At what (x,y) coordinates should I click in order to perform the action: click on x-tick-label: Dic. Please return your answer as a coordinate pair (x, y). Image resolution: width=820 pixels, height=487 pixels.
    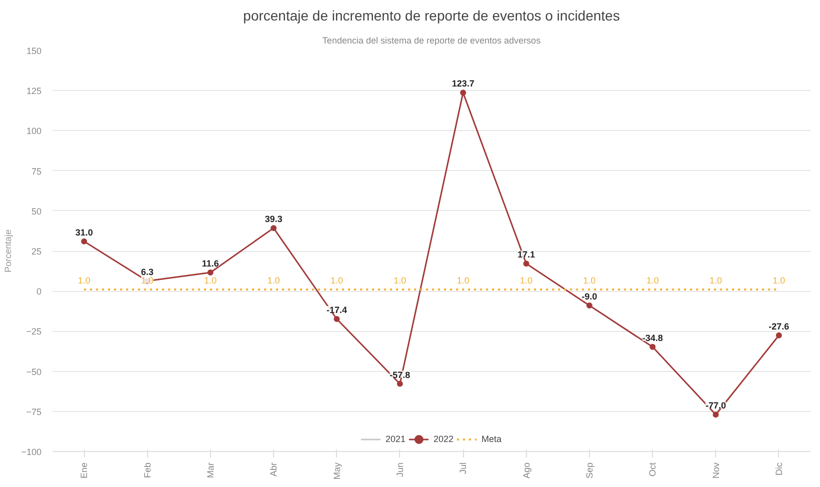
    Looking at the image, I should click on (779, 469).